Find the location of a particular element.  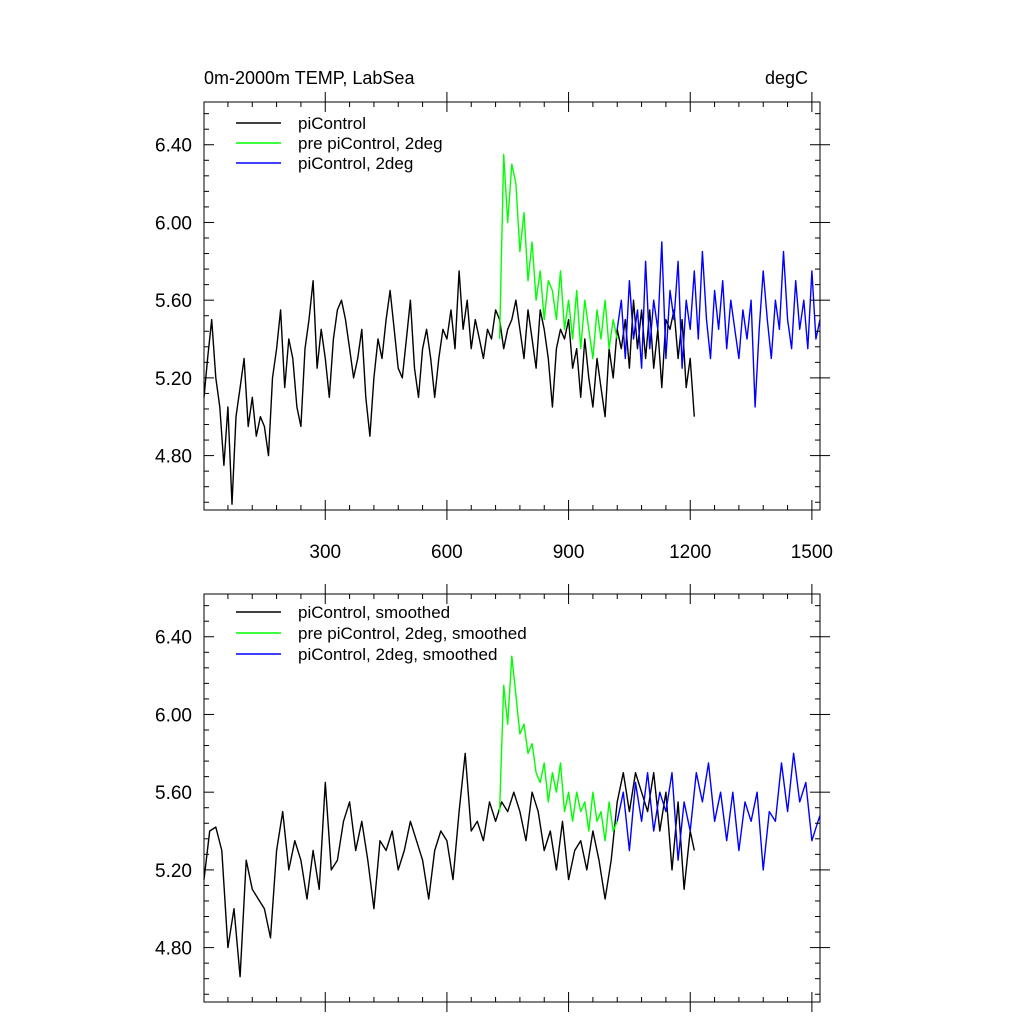

top-panel-title: 0m-2000m TEMP, LabSea is located at coordinates (309, 78).